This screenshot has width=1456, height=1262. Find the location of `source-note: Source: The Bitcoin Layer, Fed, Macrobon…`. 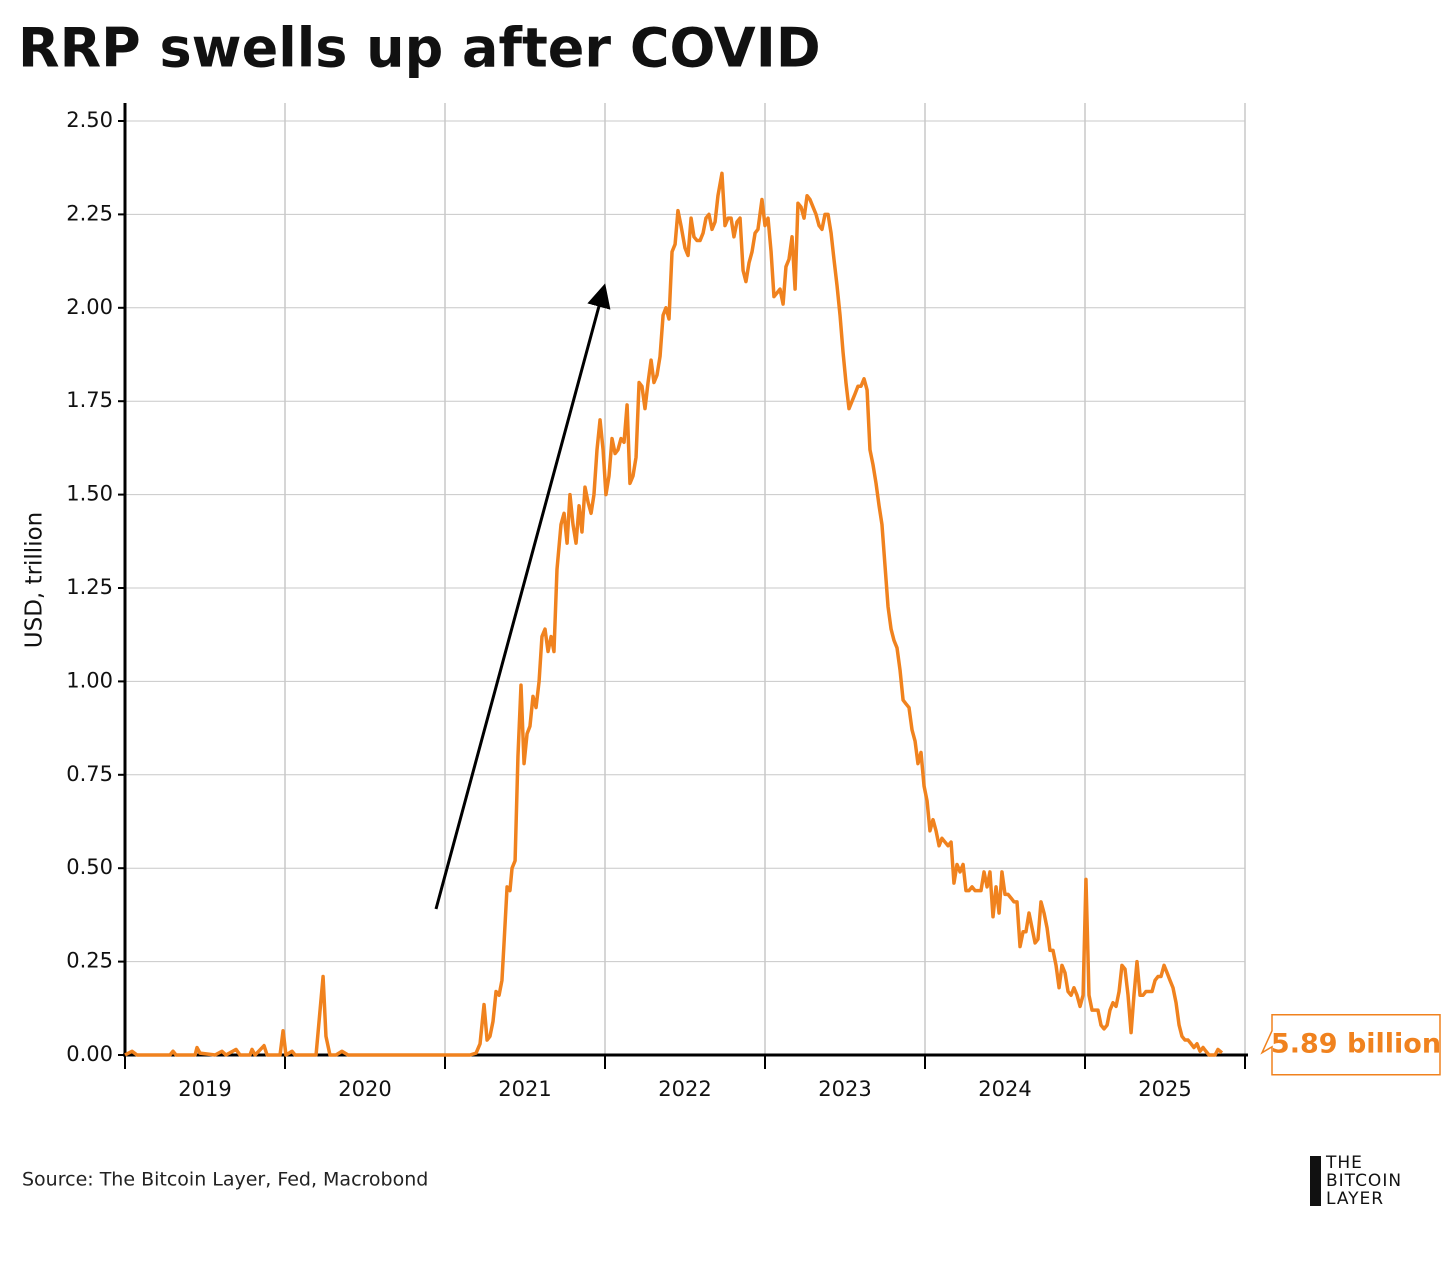

source-note: Source: The Bitcoin Layer, Fed, Macrobon… is located at coordinates (225, 1180).